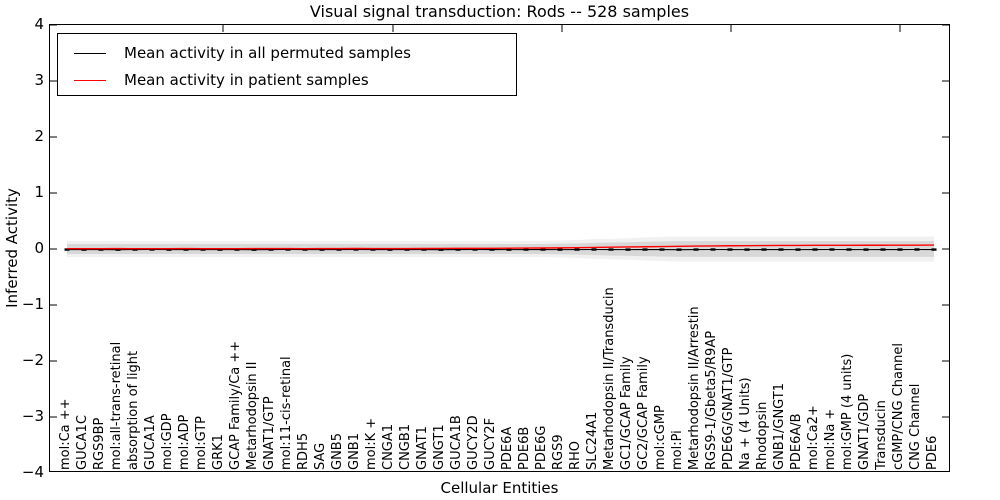 The width and height of the screenshot is (1000, 500). What do you see at coordinates (235, 405) in the screenshot?
I see `x-tick-label: GCAP Family/Ca ++` at bounding box center [235, 405].